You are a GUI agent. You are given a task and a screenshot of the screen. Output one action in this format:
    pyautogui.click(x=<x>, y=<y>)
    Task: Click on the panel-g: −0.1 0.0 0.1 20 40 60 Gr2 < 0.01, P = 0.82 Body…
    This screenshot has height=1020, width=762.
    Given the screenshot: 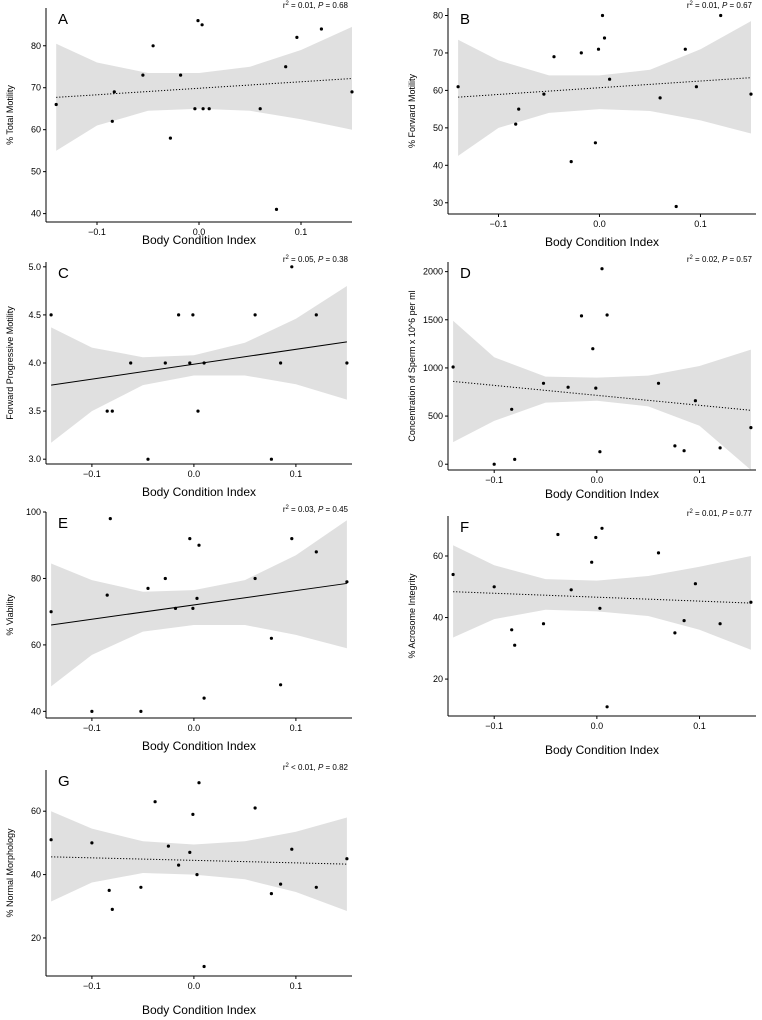 What is the action you would take?
    pyautogui.click(x=178, y=890)
    